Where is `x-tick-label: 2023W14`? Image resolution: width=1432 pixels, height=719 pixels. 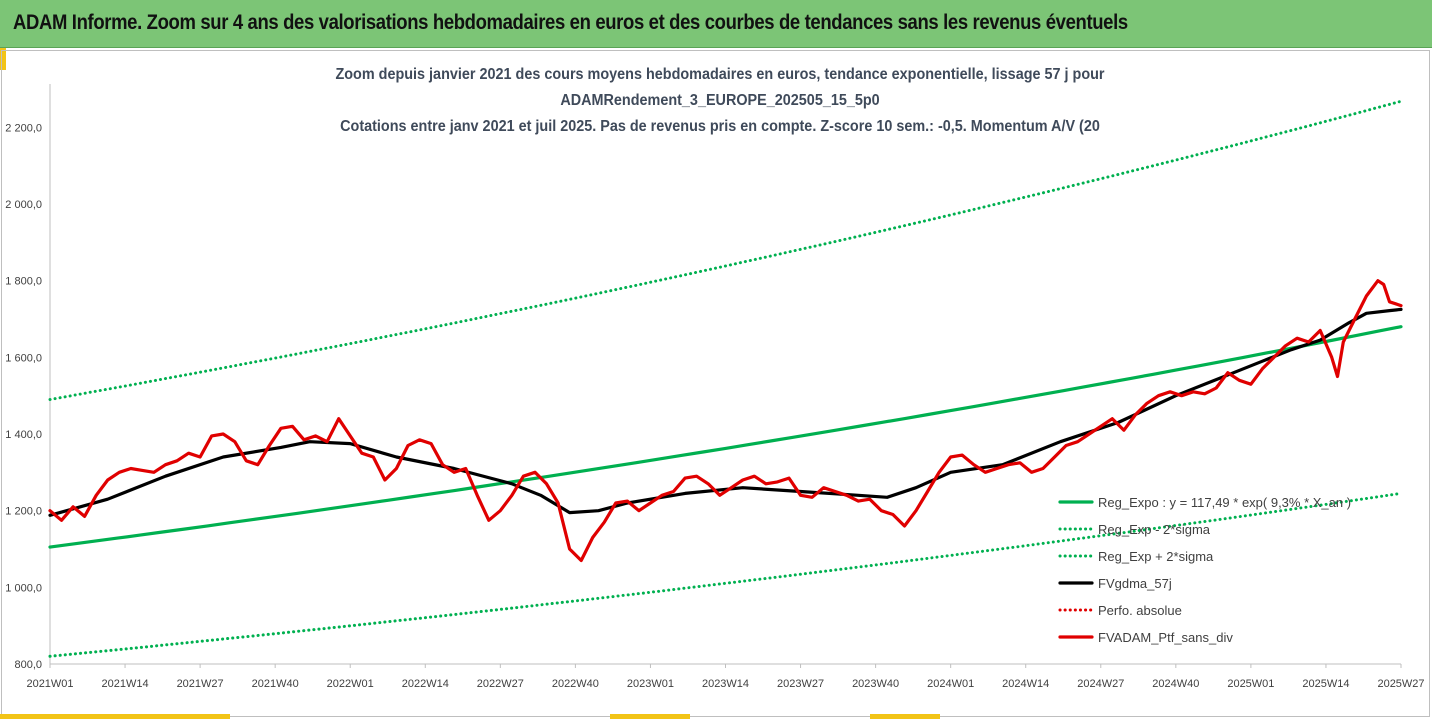
x-tick-label: 2023W14 is located at coordinates (725, 684).